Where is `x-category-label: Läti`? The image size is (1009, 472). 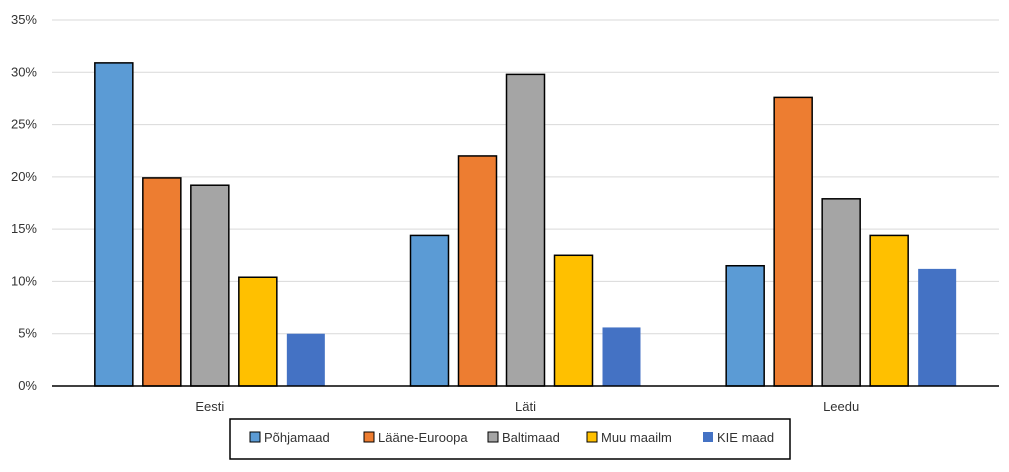
x-category-label: Läti is located at coordinates (525, 406).